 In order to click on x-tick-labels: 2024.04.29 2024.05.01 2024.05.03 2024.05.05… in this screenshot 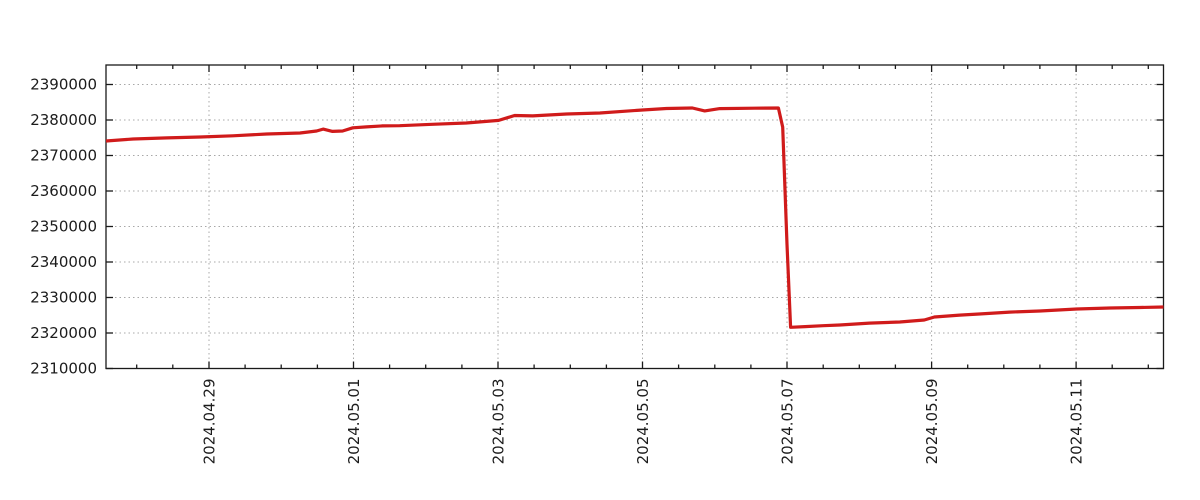, I will do `click(643, 422)`.